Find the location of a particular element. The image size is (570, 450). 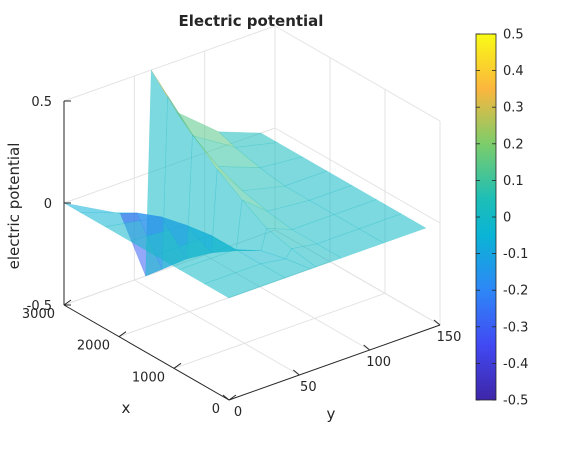

x-tick-label: 2000 is located at coordinates (93, 346).